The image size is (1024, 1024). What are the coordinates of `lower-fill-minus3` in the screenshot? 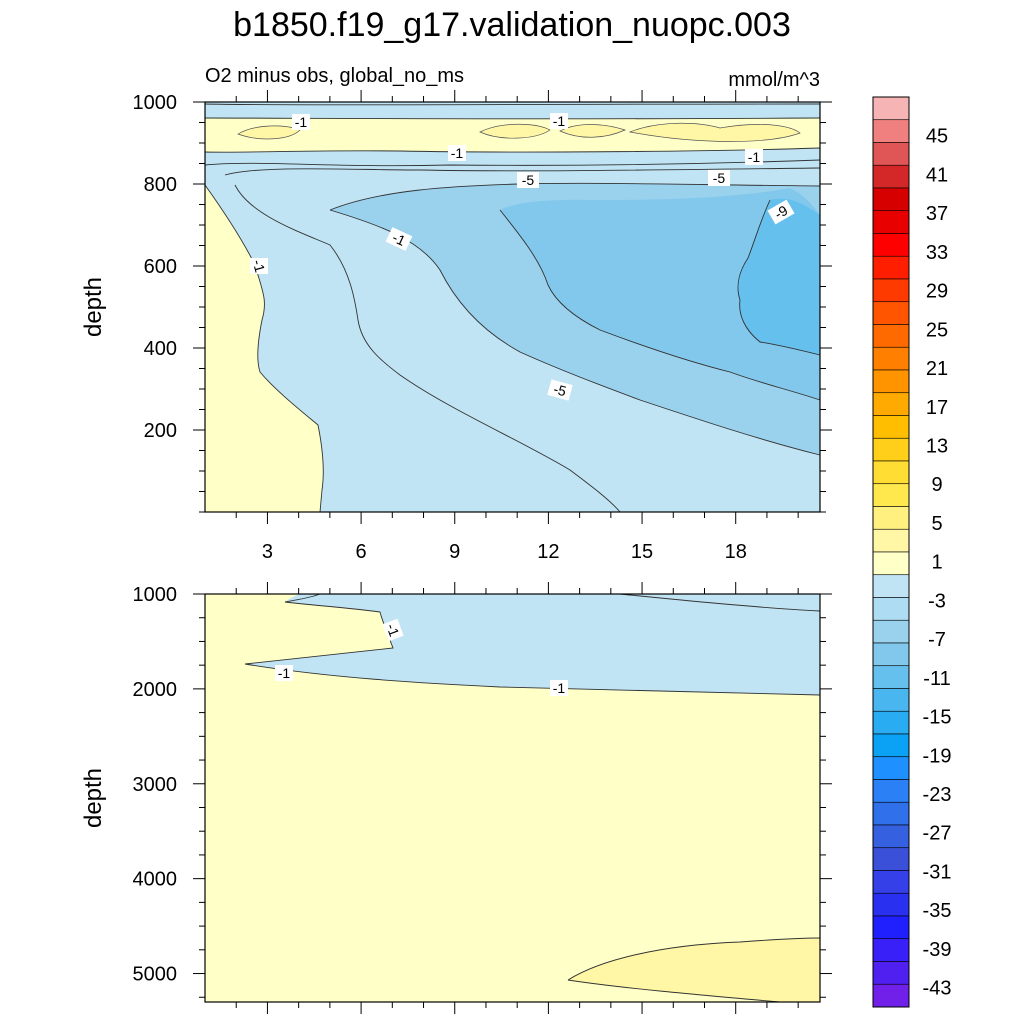 It's located at (532, 644).